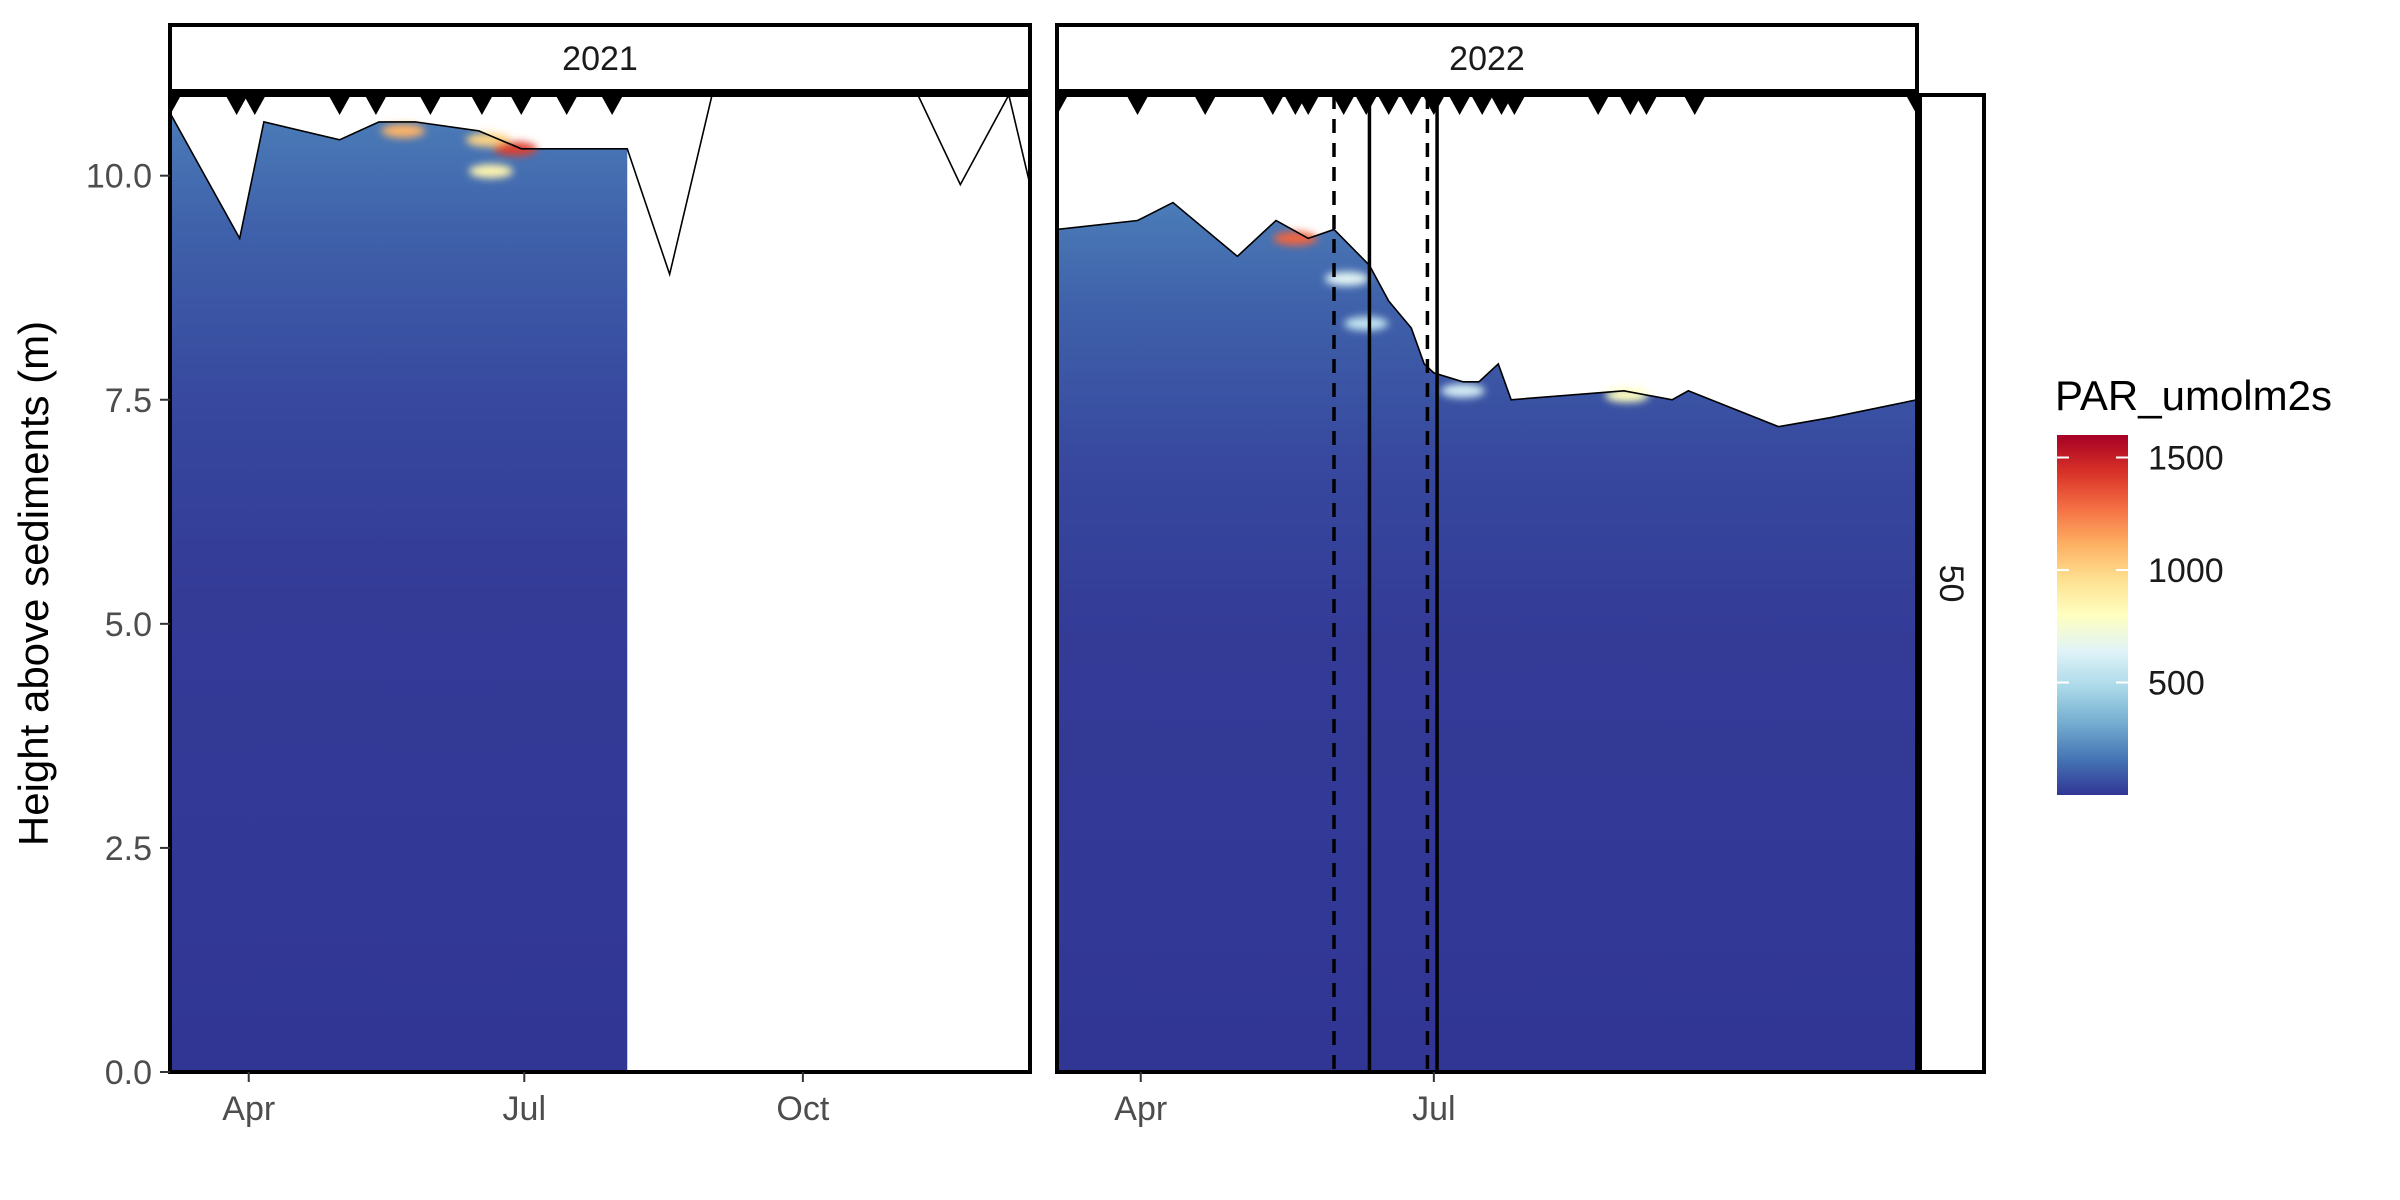 This screenshot has width=2400, height=1200. What do you see at coordinates (2176, 684) in the screenshot?
I see `legend-break-label: 500` at bounding box center [2176, 684].